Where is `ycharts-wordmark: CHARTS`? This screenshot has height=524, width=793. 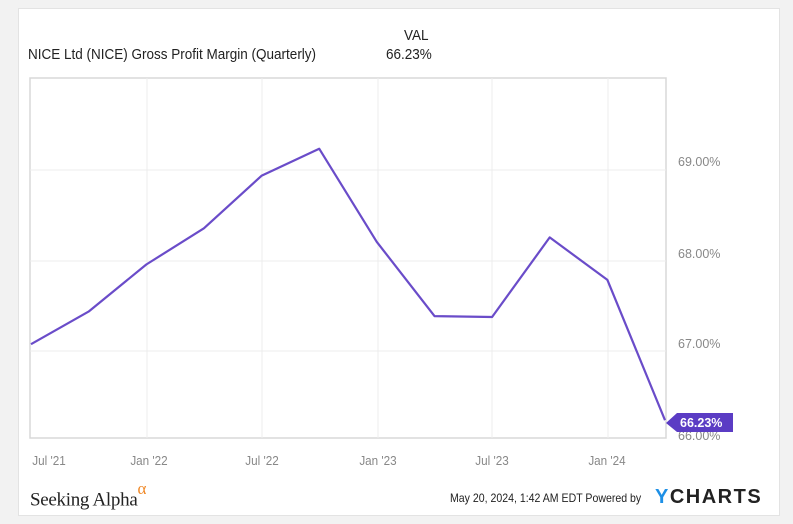 ycharts-wordmark: CHARTS is located at coordinates (716, 497).